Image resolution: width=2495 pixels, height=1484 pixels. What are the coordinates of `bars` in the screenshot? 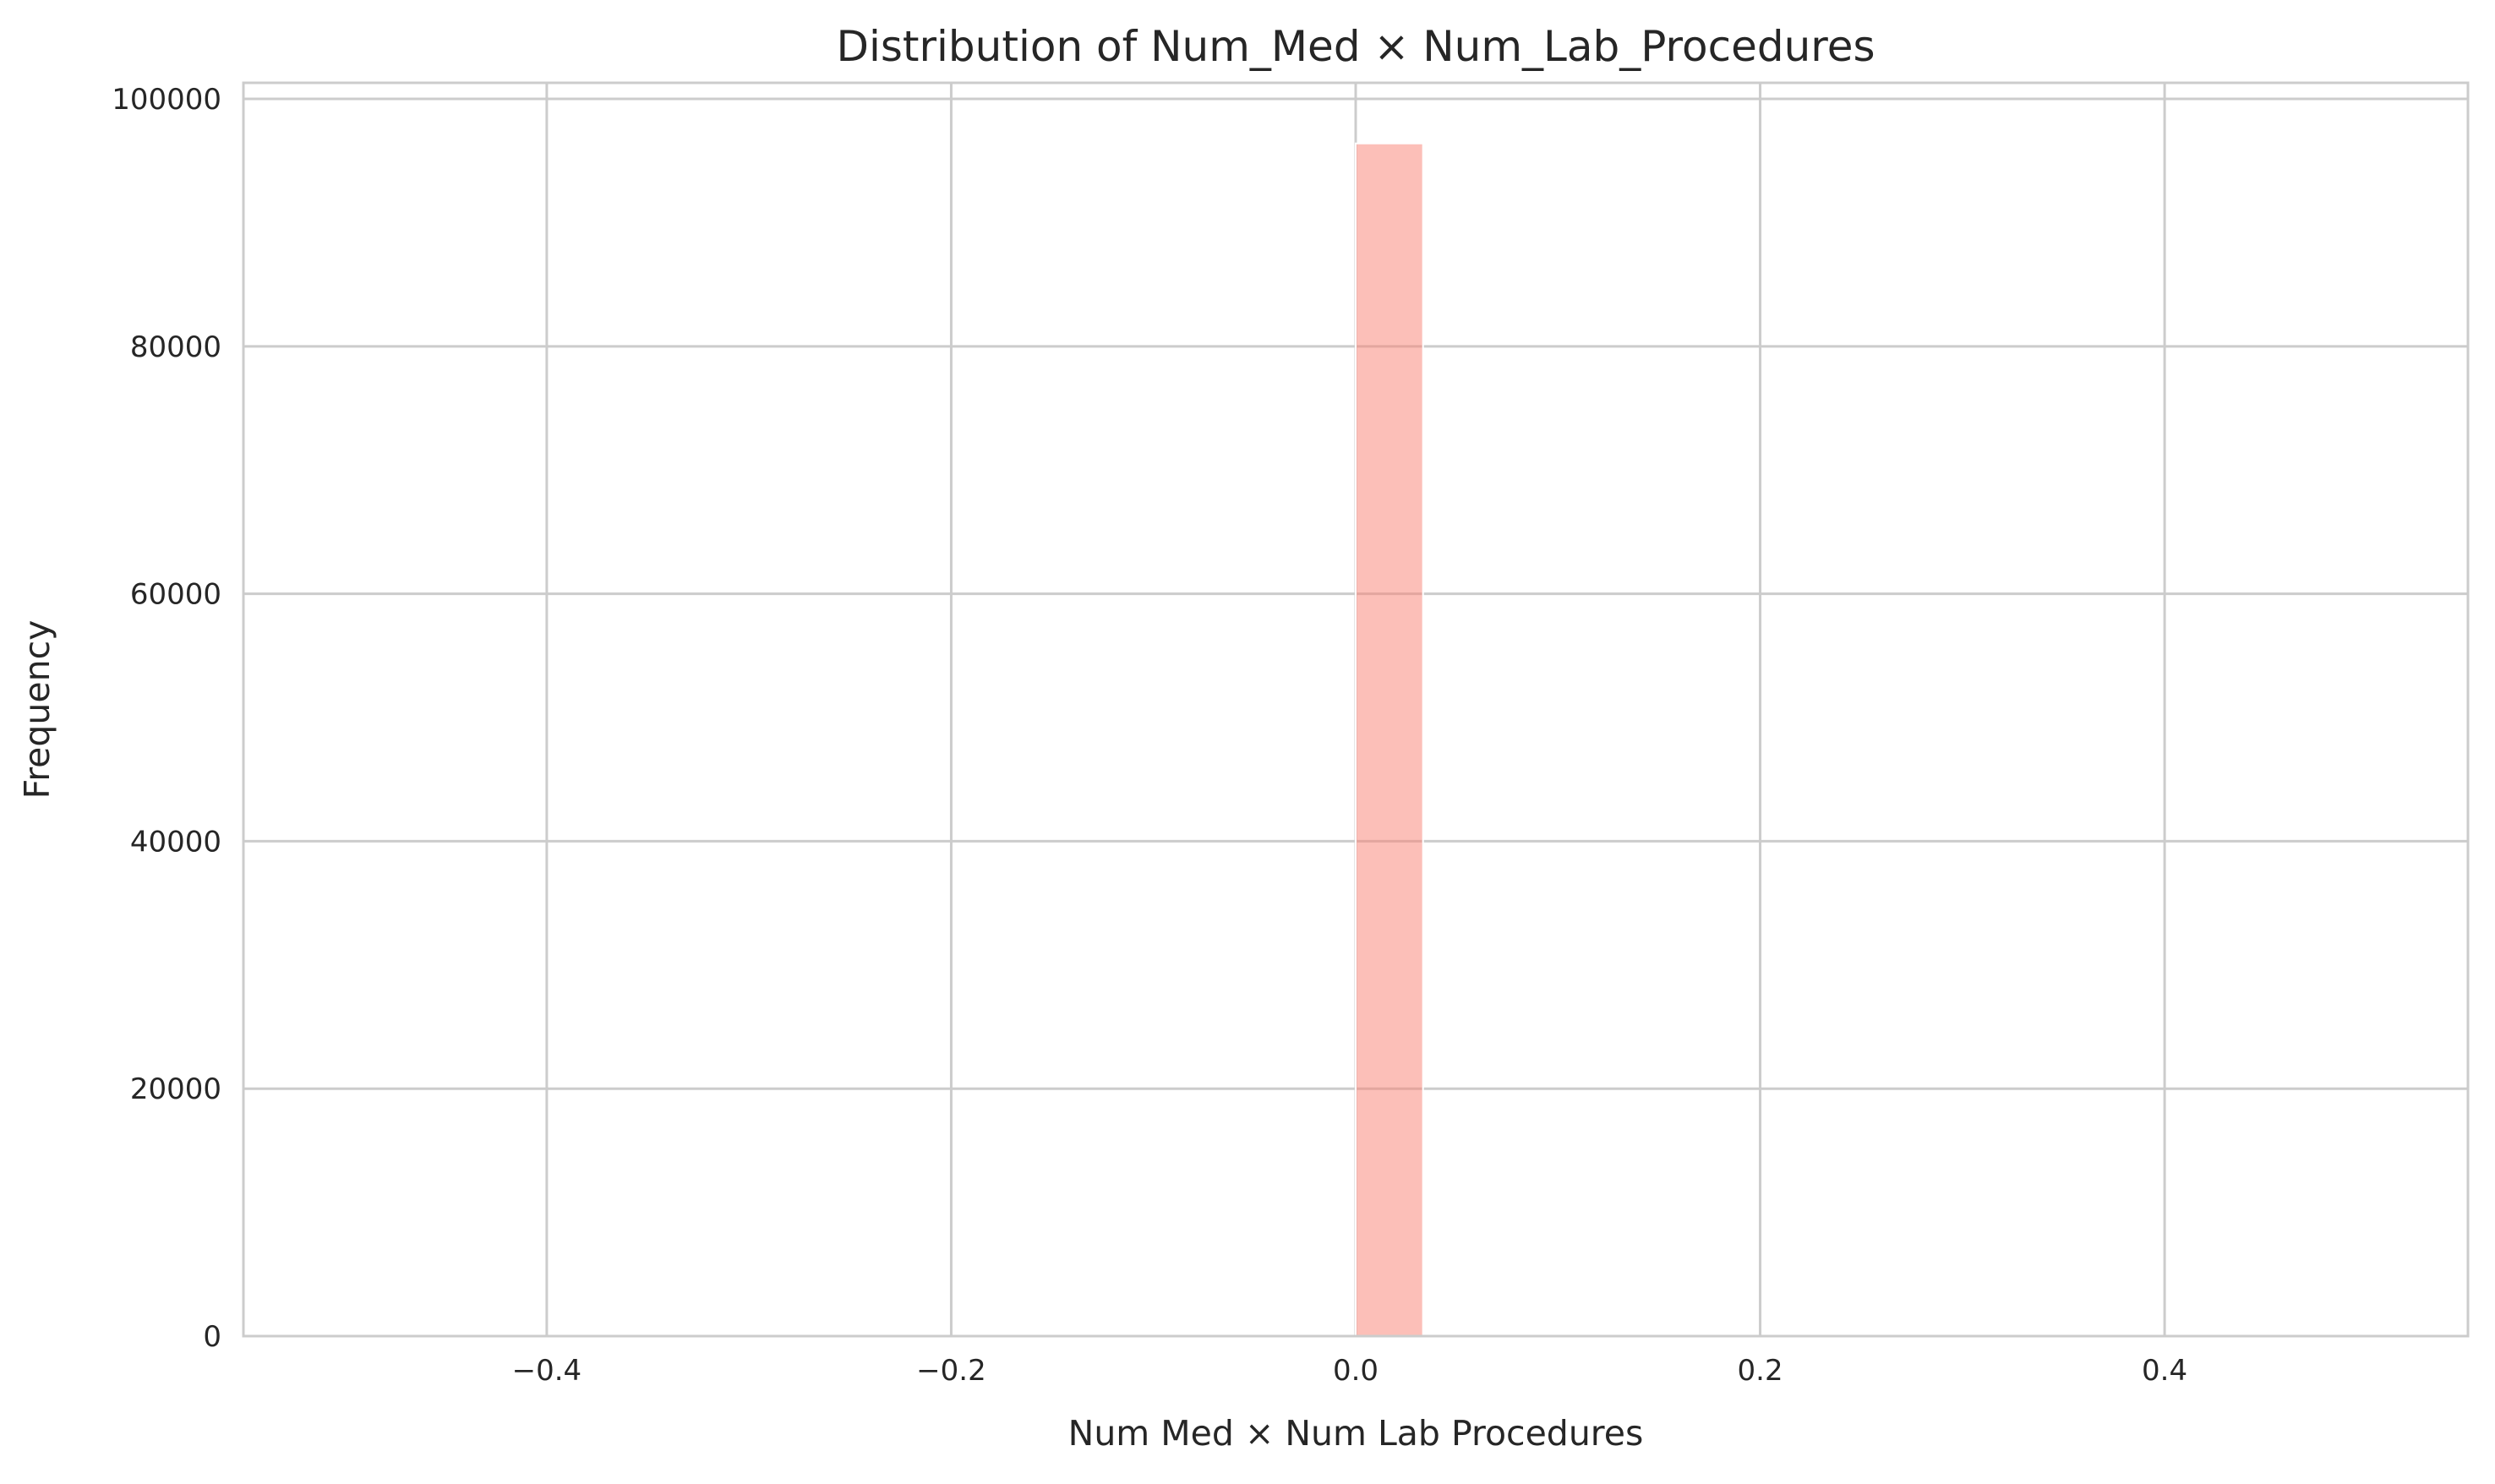 It's located at (1389, 740).